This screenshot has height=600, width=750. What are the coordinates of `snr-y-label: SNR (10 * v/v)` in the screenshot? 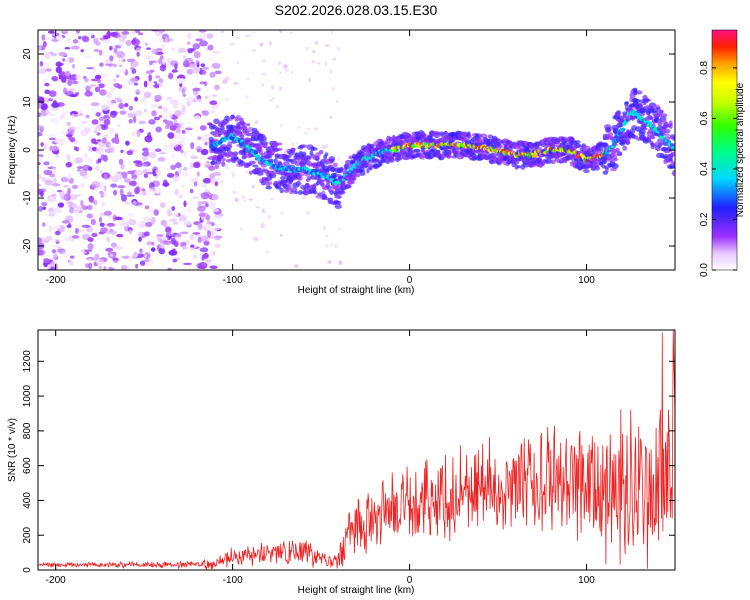 It's located at (12, 450).